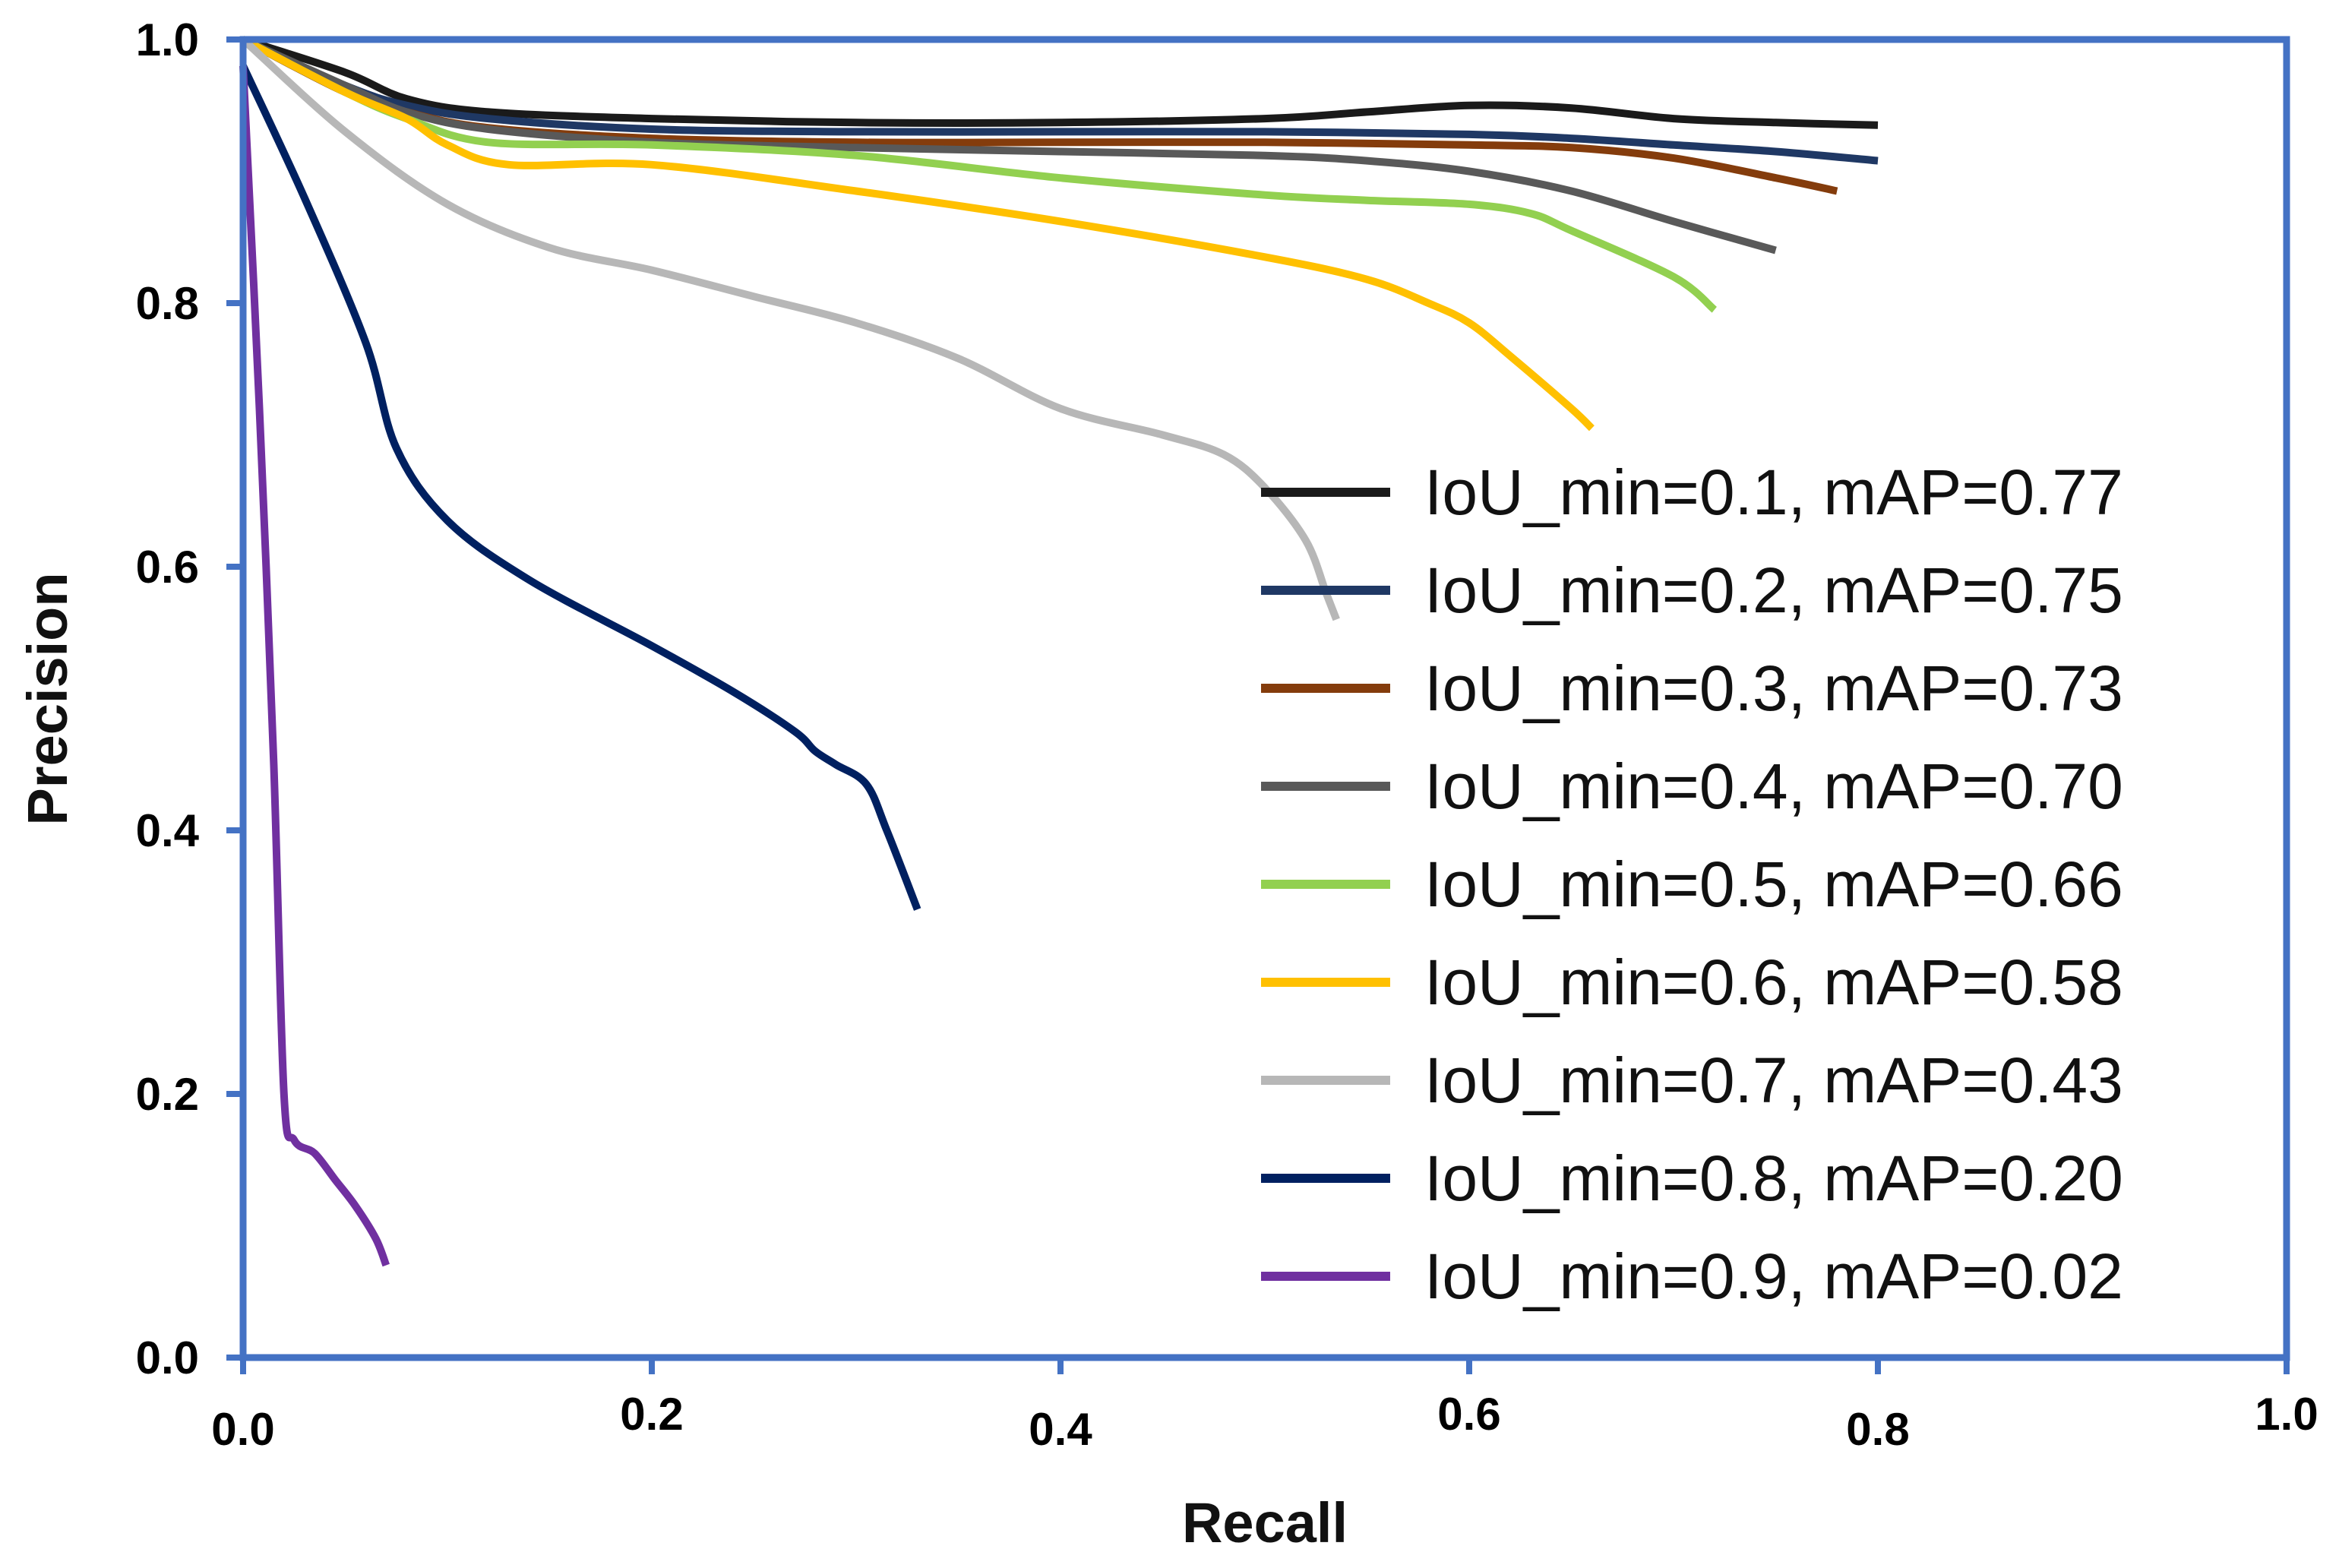 The image size is (2339, 1568). Describe the element at coordinates (1774, 688) in the screenshot. I see `legend-label: IoU_min=0.3, mAP=0.73` at that location.